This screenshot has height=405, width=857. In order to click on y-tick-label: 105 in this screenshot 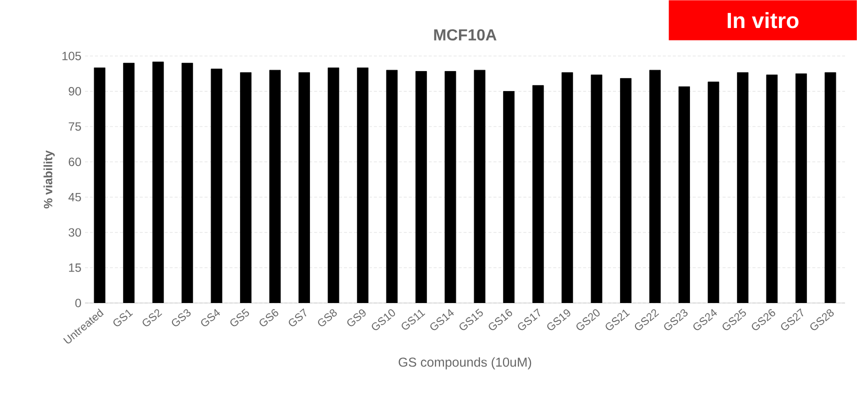, I will do `click(71, 56)`.